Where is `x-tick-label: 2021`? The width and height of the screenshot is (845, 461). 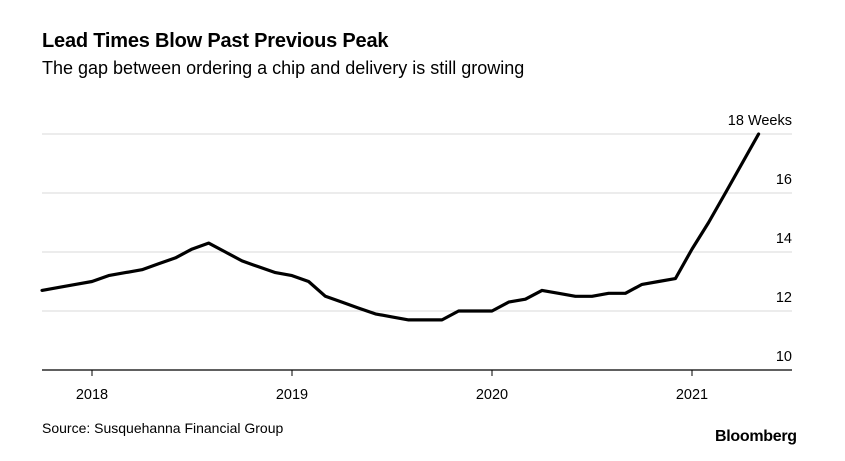 x-tick-label: 2021 is located at coordinates (692, 395).